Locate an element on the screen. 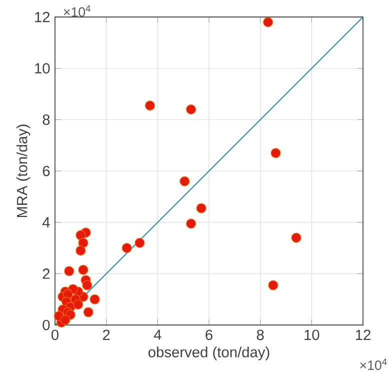 This screenshot has width=391, height=389. x-tick-label: 12 is located at coordinates (363, 335).